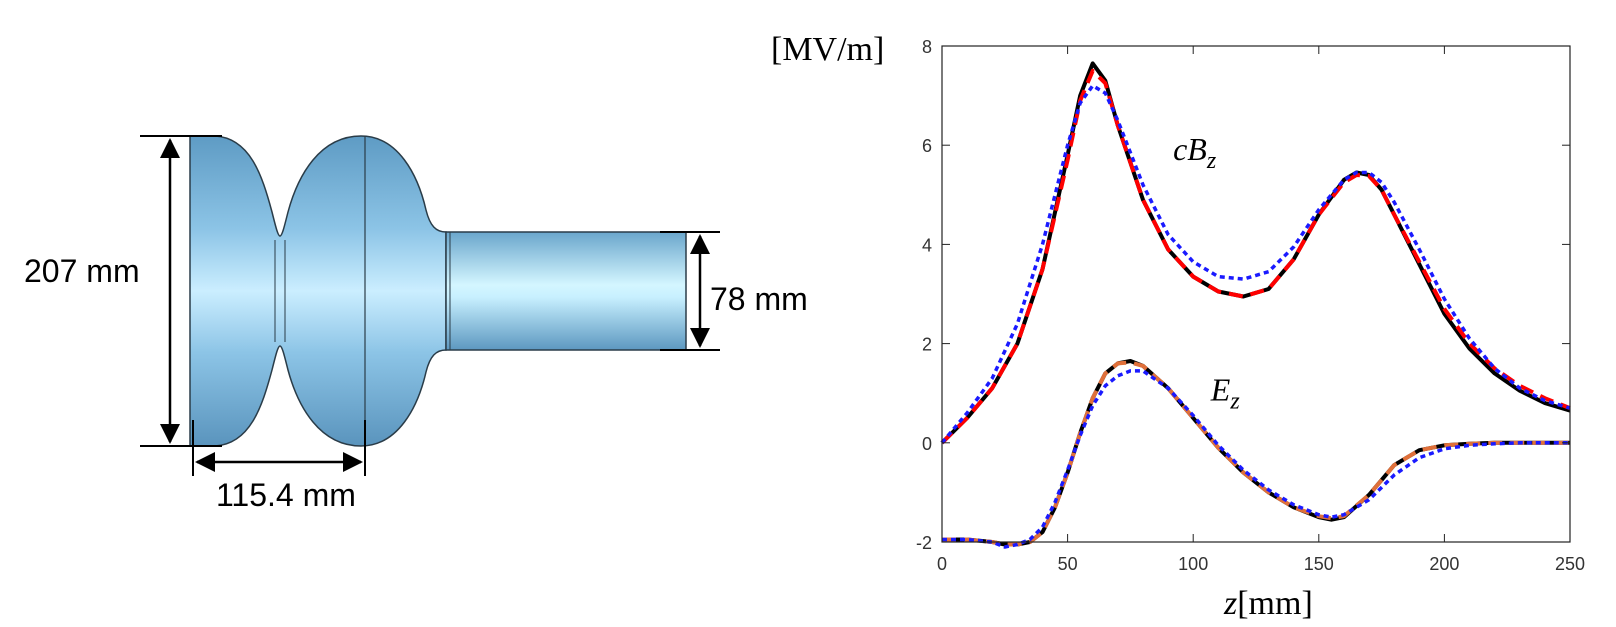 Image resolution: width=1616 pixels, height=627 pixels. What do you see at coordinates (1230, 603) in the screenshot?
I see `x-axis-variable: z` at bounding box center [1230, 603].